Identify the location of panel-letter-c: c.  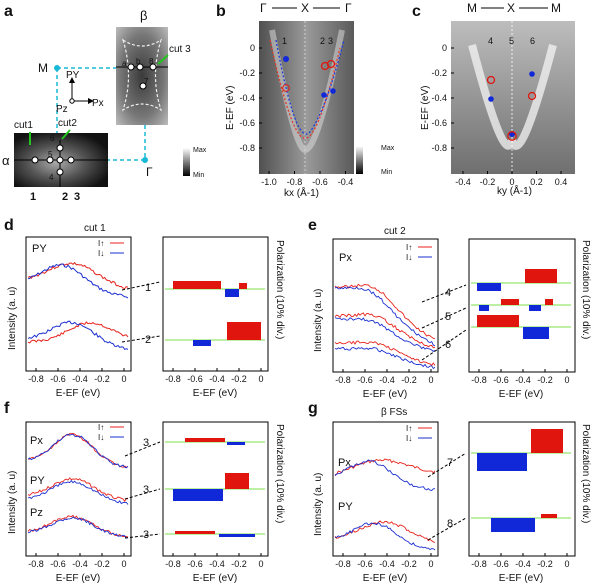
(416, 11).